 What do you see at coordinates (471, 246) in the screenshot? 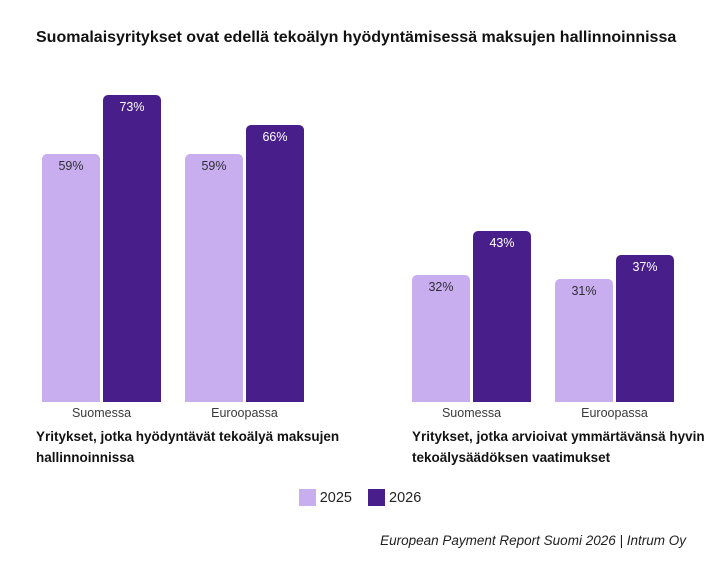
I see `bar-pair: 32% 43%` at bounding box center [471, 246].